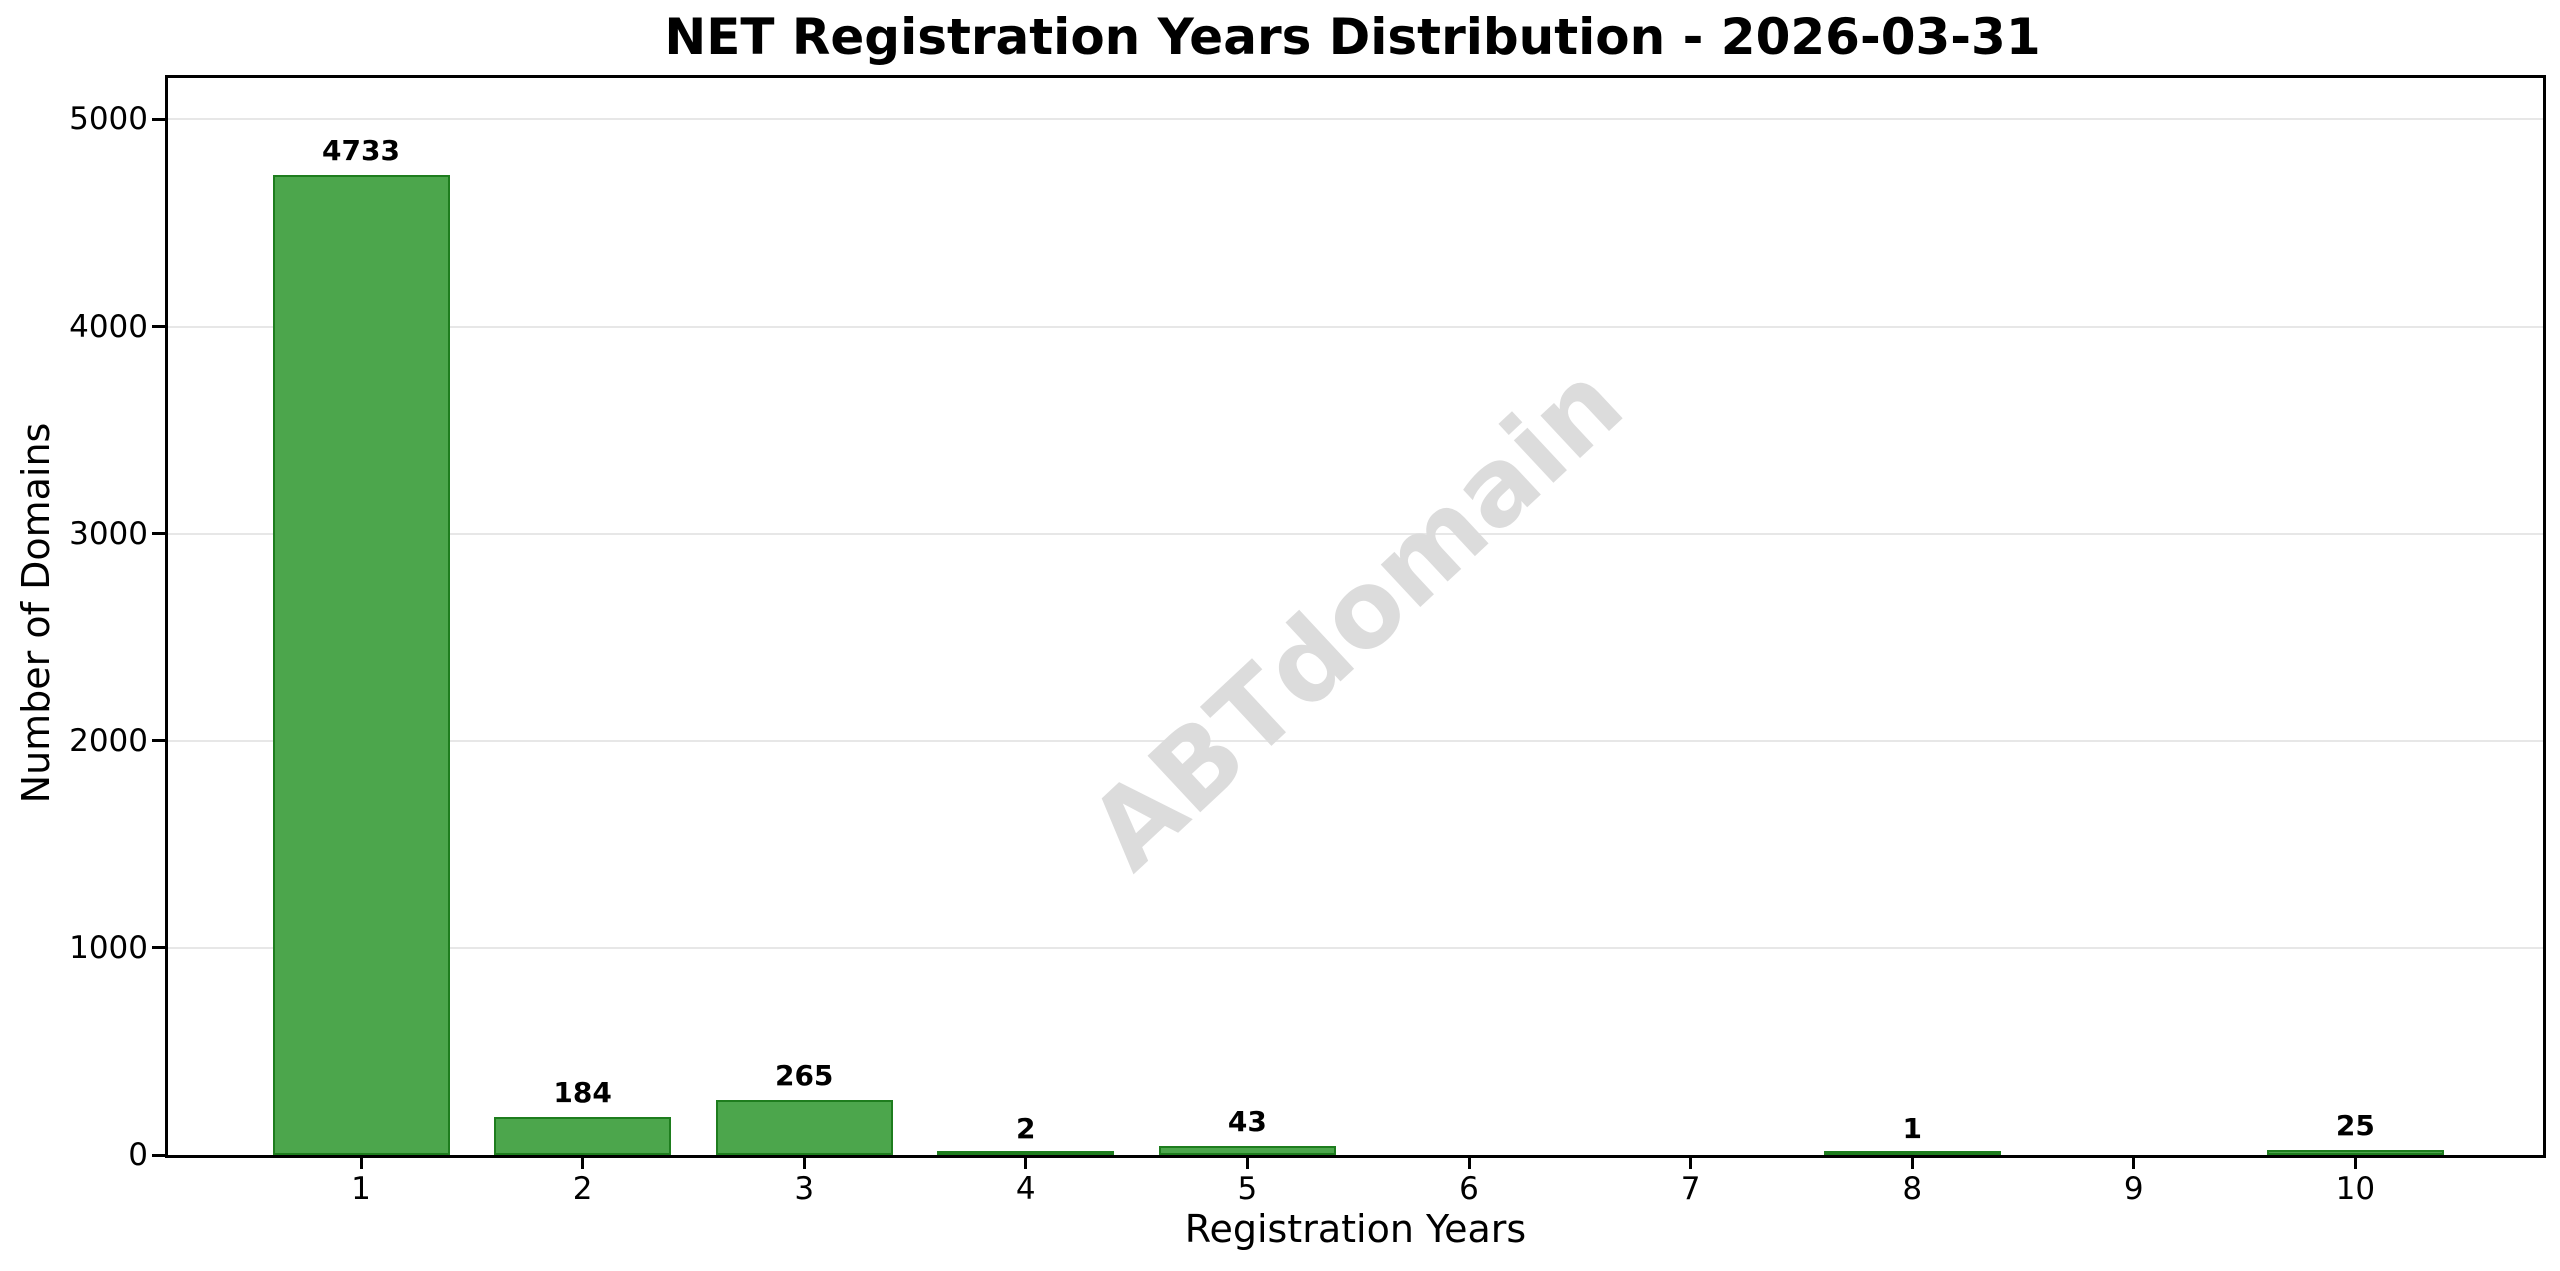 This screenshot has height=1271, width=2560. I want to click on y-tick-label: 2000, so click(108, 740).